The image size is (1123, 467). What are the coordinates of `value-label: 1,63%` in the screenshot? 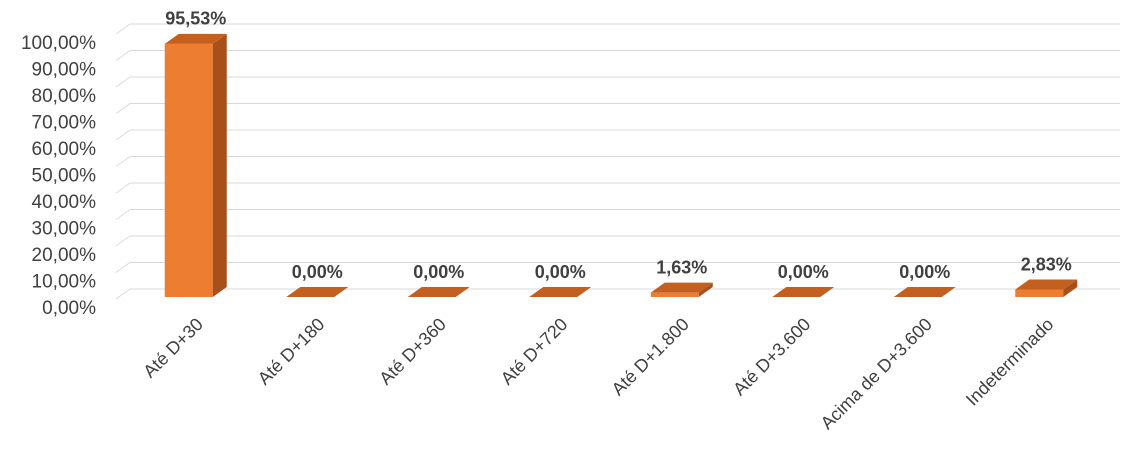 It's located at (681, 267).